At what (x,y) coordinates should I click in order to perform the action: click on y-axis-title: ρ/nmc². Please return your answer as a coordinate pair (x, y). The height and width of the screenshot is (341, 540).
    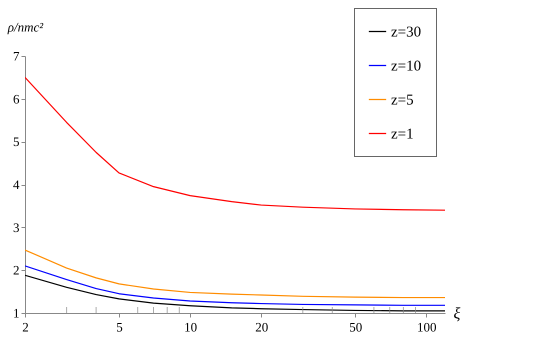
    Looking at the image, I should click on (25, 27).